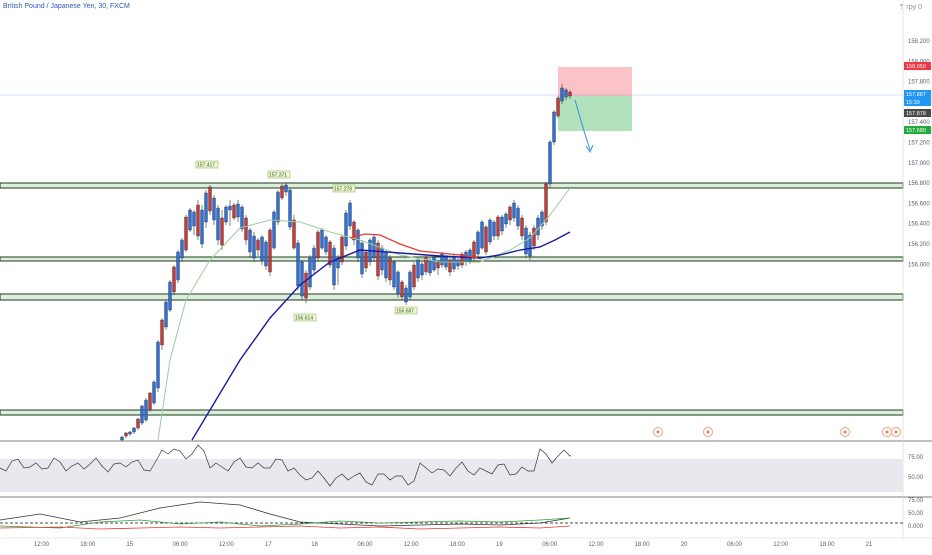 The width and height of the screenshot is (932, 555). Describe the element at coordinates (917, 66) in the screenshot. I see `stop-price-badge` at that location.